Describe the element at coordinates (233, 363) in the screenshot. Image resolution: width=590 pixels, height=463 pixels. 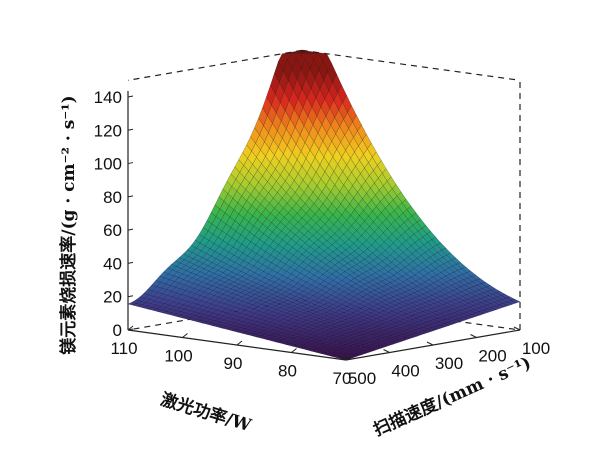
I see `x-tick-label: 90` at that location.